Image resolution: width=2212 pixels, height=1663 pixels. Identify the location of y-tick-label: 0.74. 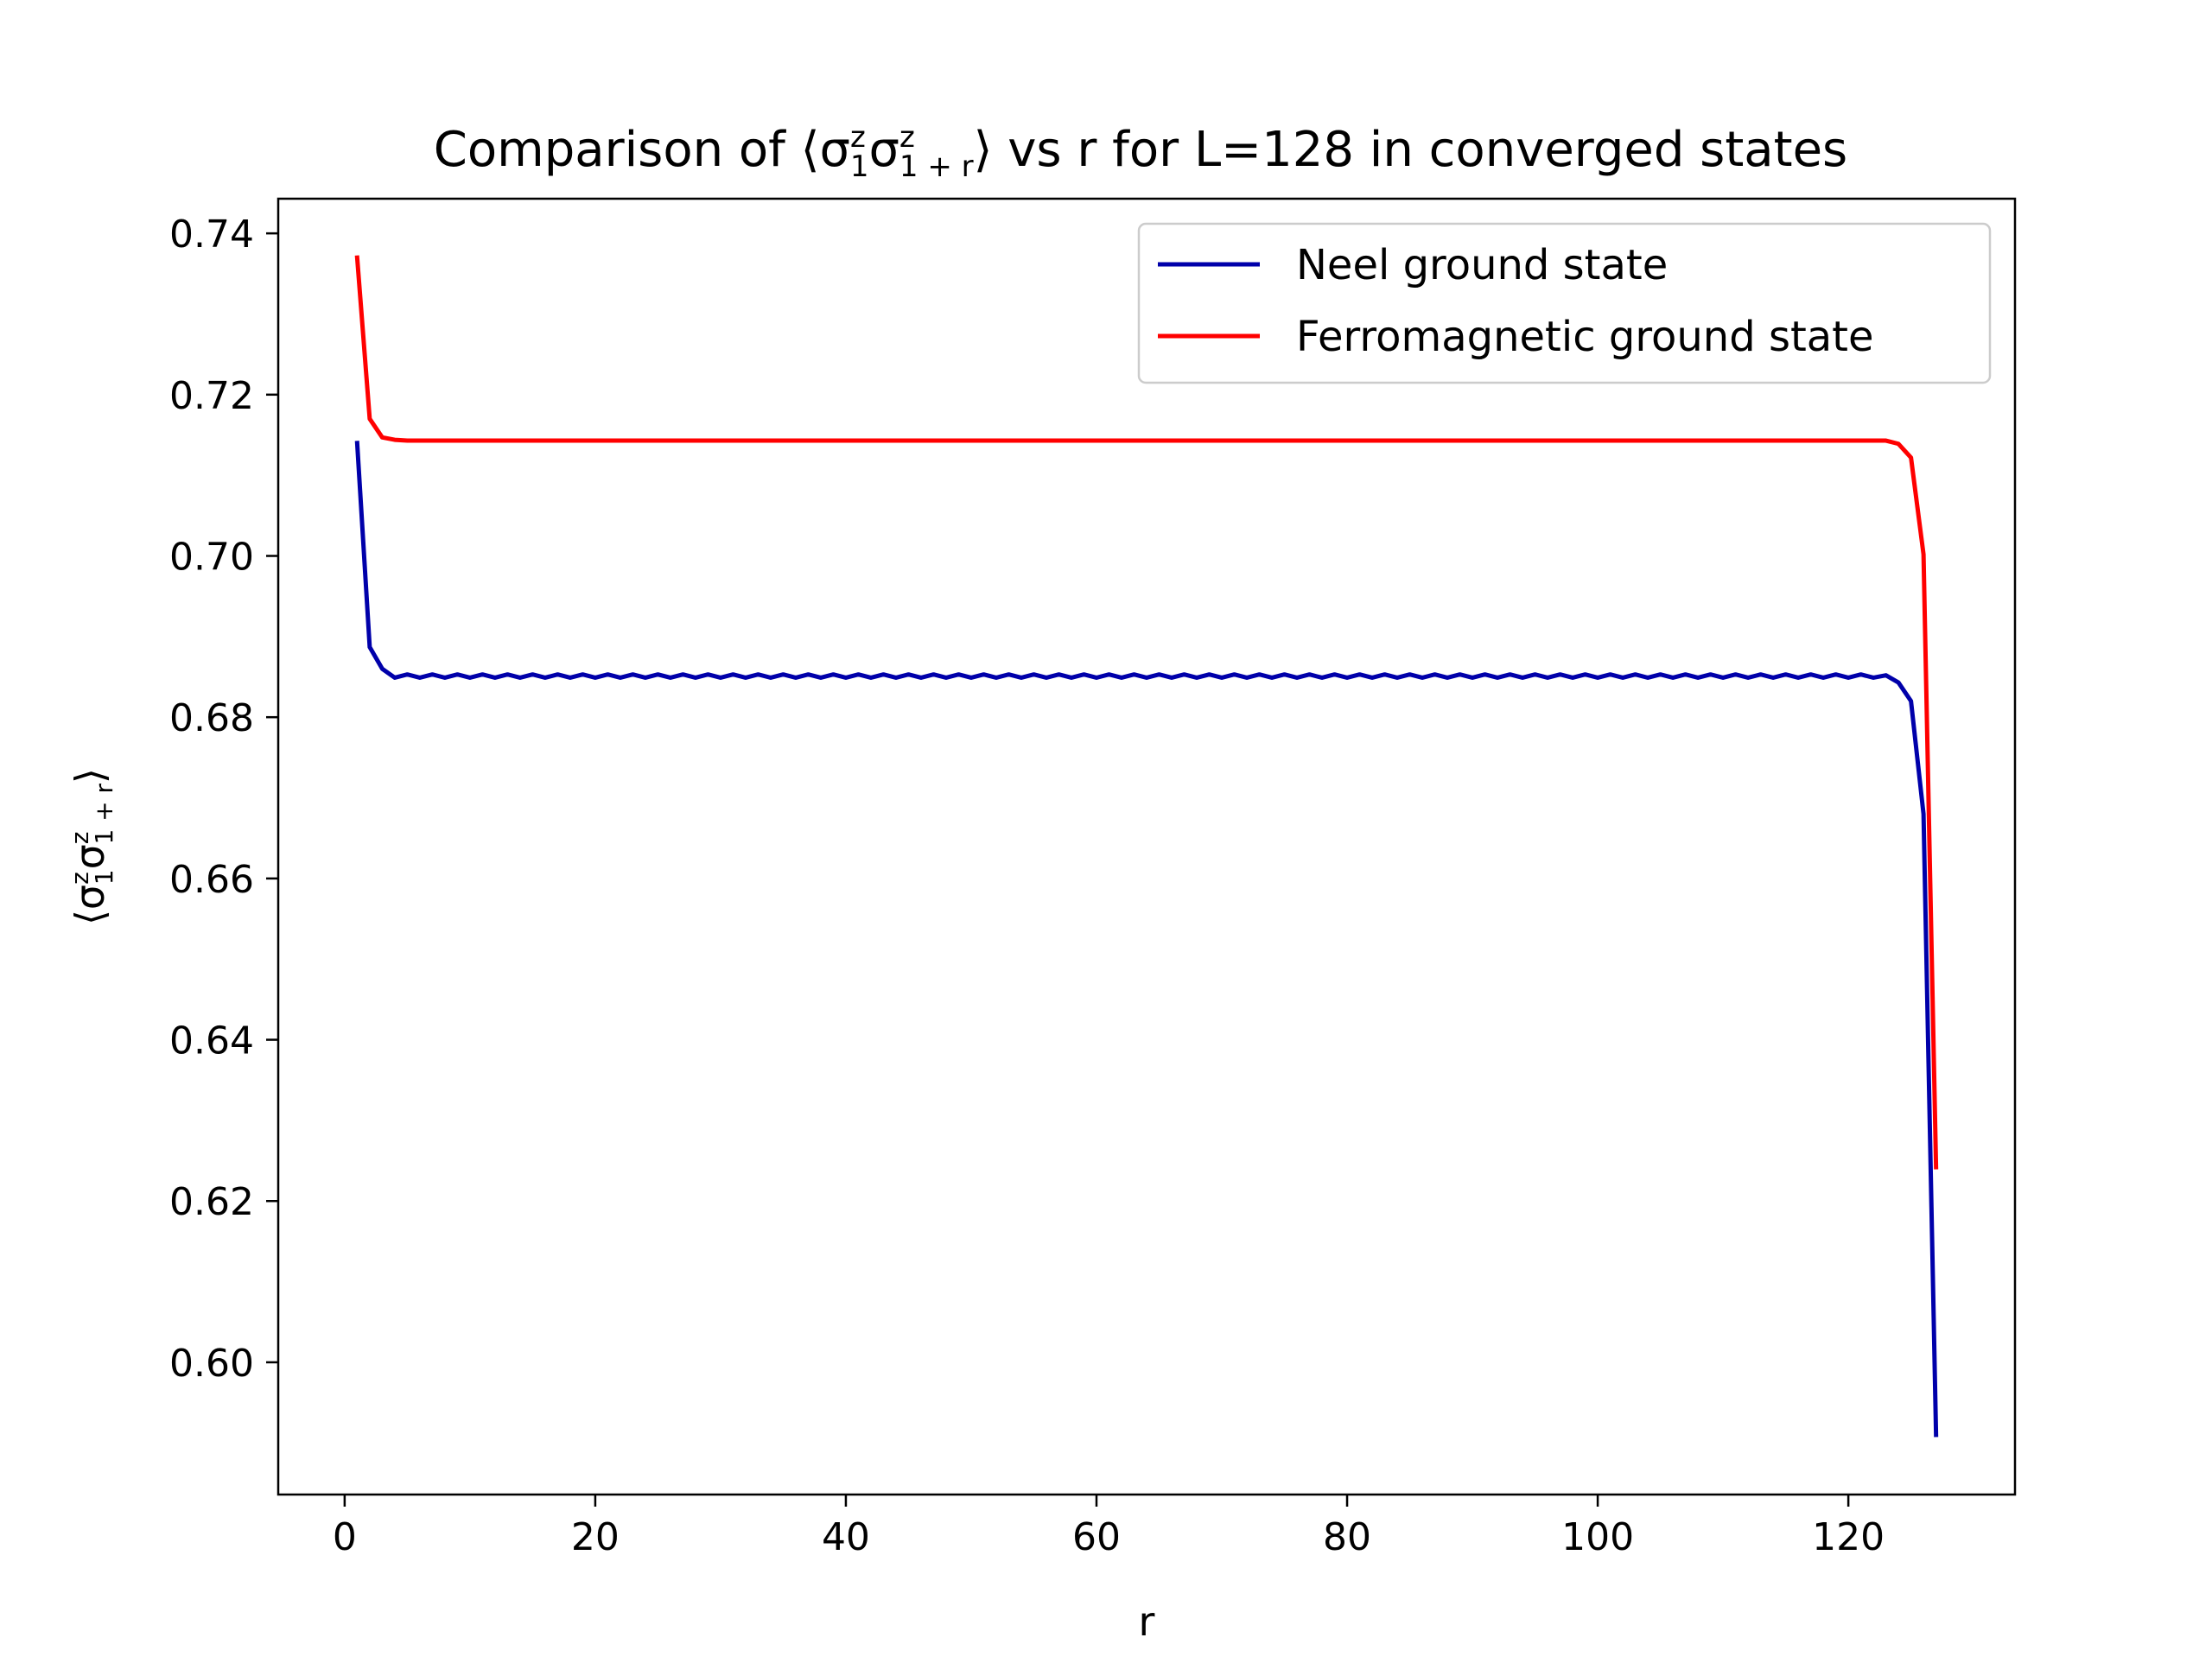
(211, 235).